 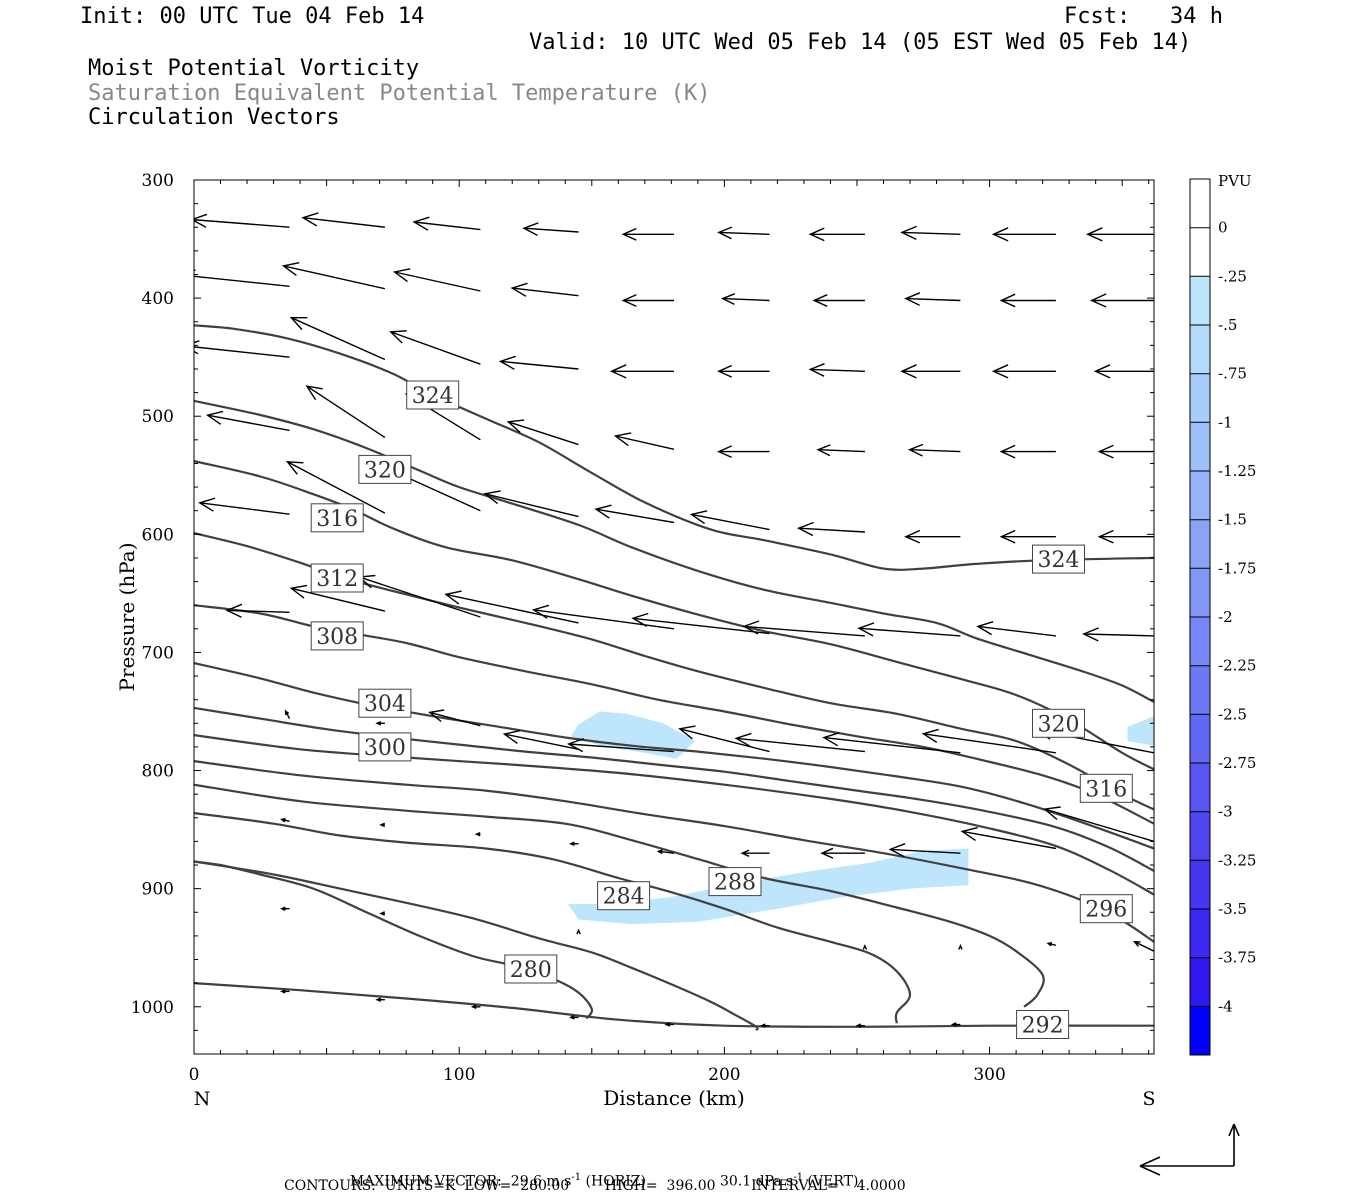 What do you see at coordinates (127, 617) in the screenshot?
I see `y-axis-label: Pressure (hPa)` at bounding box center [127, 617].